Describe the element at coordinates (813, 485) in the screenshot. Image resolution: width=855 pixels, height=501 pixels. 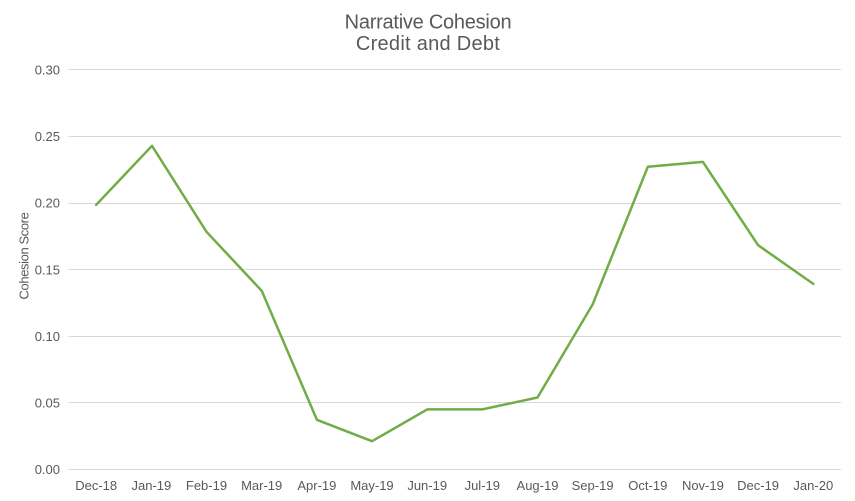
I see `svg-text: Jan-20` at that location.